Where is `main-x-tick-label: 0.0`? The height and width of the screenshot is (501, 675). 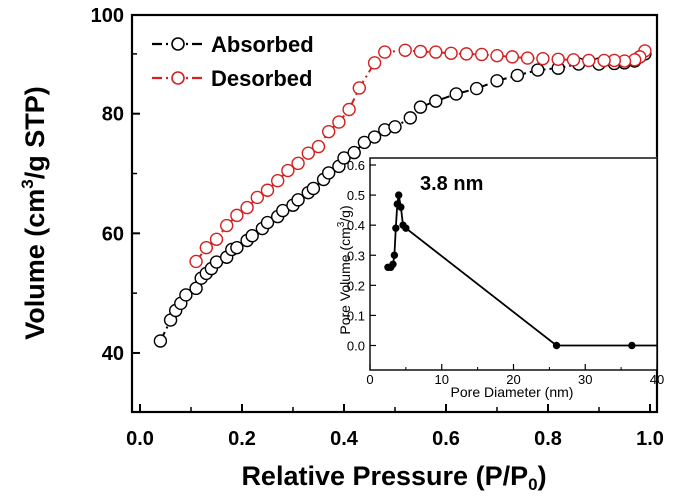
main-x-tick-label: 0.0 is located at coordinates (140, 439).